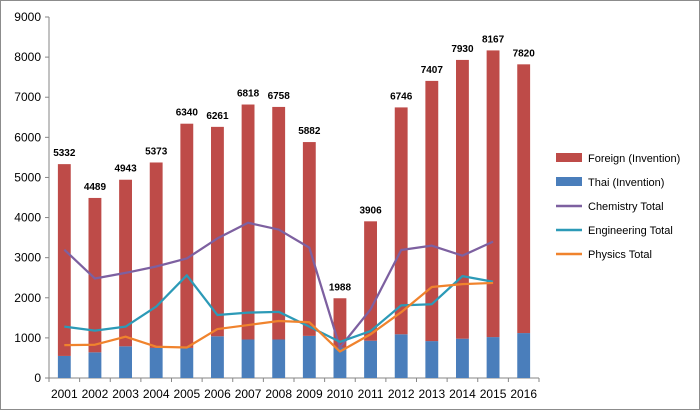 The width and height of the screenshot is (700, 411). I want to click on data-label-total: 7820, so click(524, 53).